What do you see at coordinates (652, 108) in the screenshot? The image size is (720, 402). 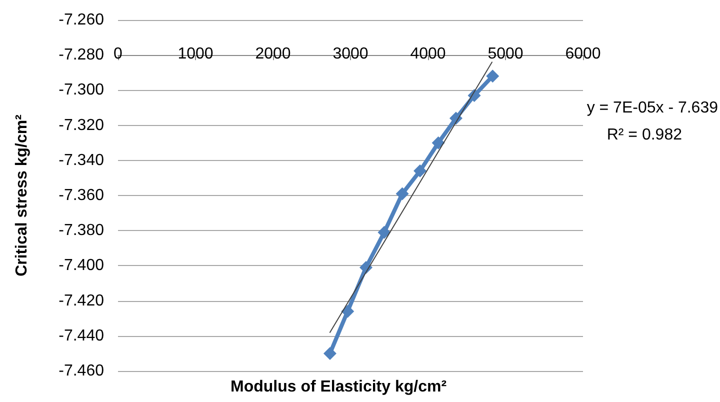 I see `text: y = 7E-05x - 7.639` at bounding box center [652, 108].